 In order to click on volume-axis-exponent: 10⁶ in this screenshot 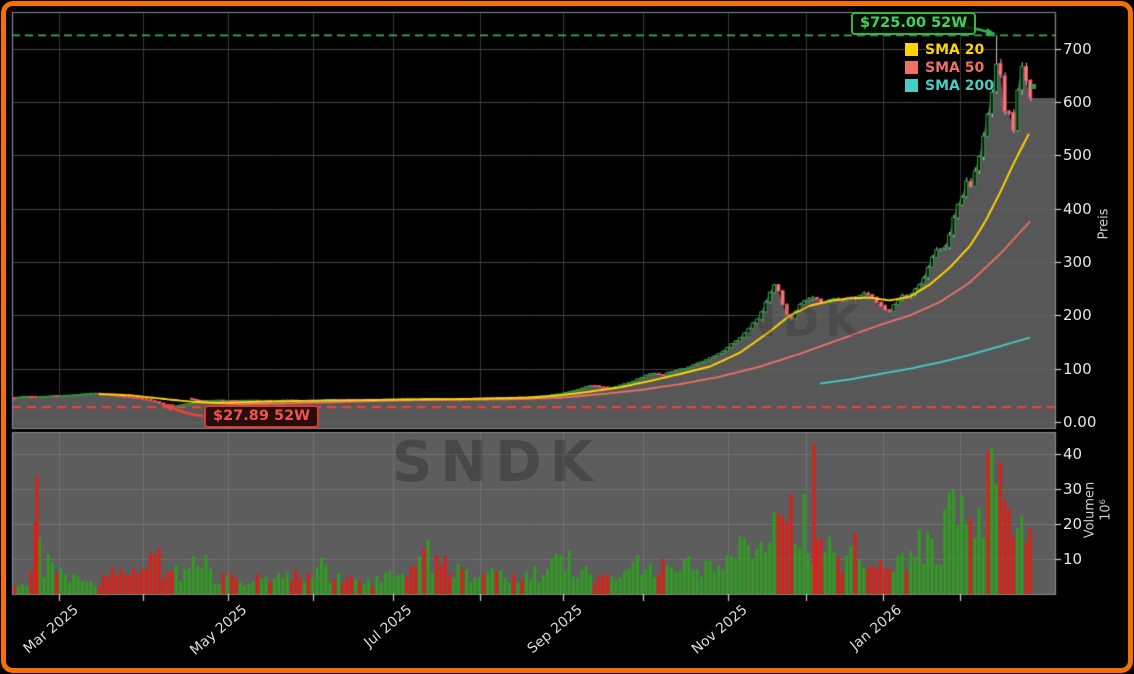, I will do `click(1106, 510)`.